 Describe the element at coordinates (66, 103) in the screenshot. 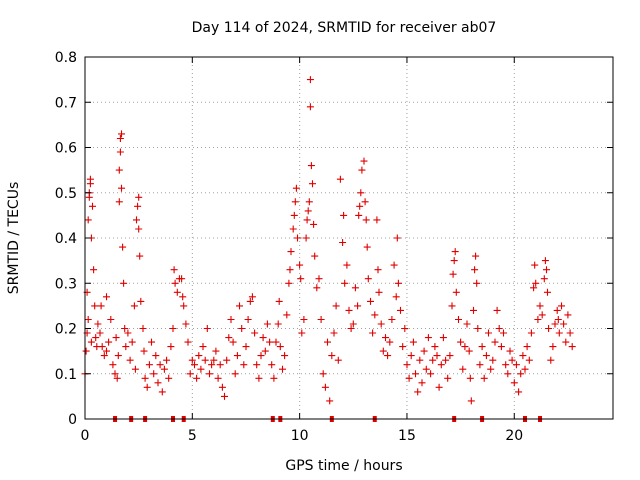

I see `y-tick-label: 0.7` at that location.